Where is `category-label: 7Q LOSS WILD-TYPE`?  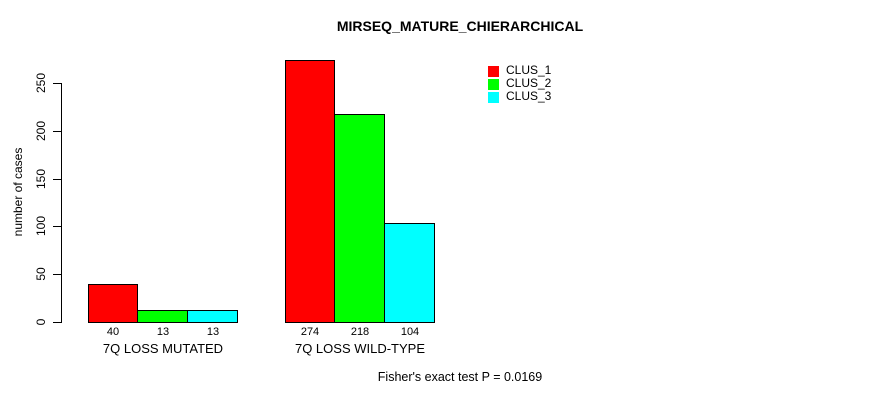 category-label: 7Q LOSS WILD-TYPE is located at coordinates (360, 348).